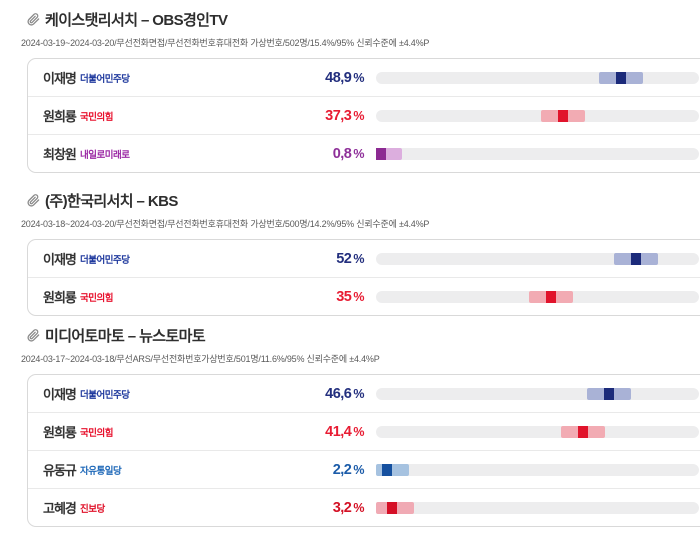  What do you see at coordinates (92, 509) in the screenshot?
I see `party-name: 진보당` at bounding box center [92, 509].